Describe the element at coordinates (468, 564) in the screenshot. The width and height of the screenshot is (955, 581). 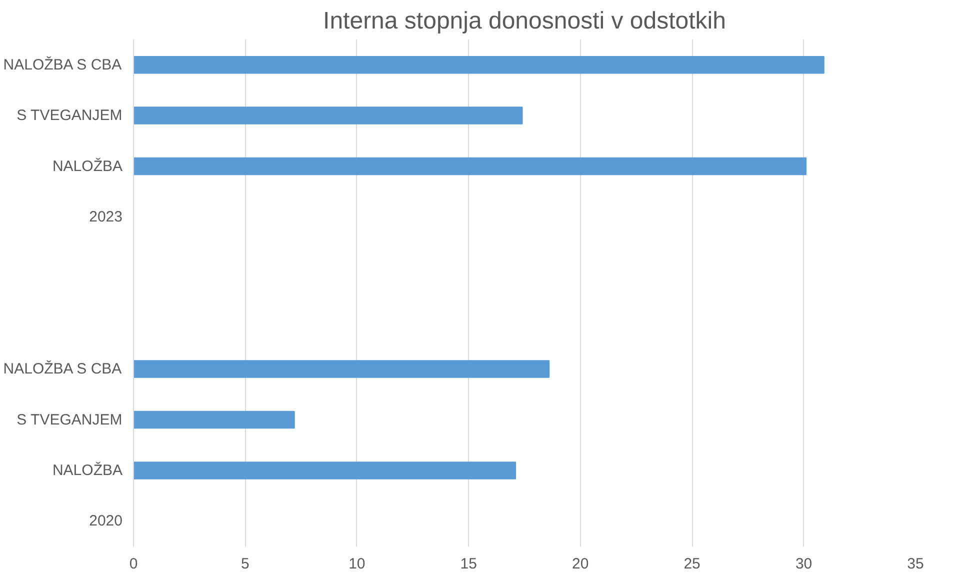
I see `x-tick-label: 15` at that location.